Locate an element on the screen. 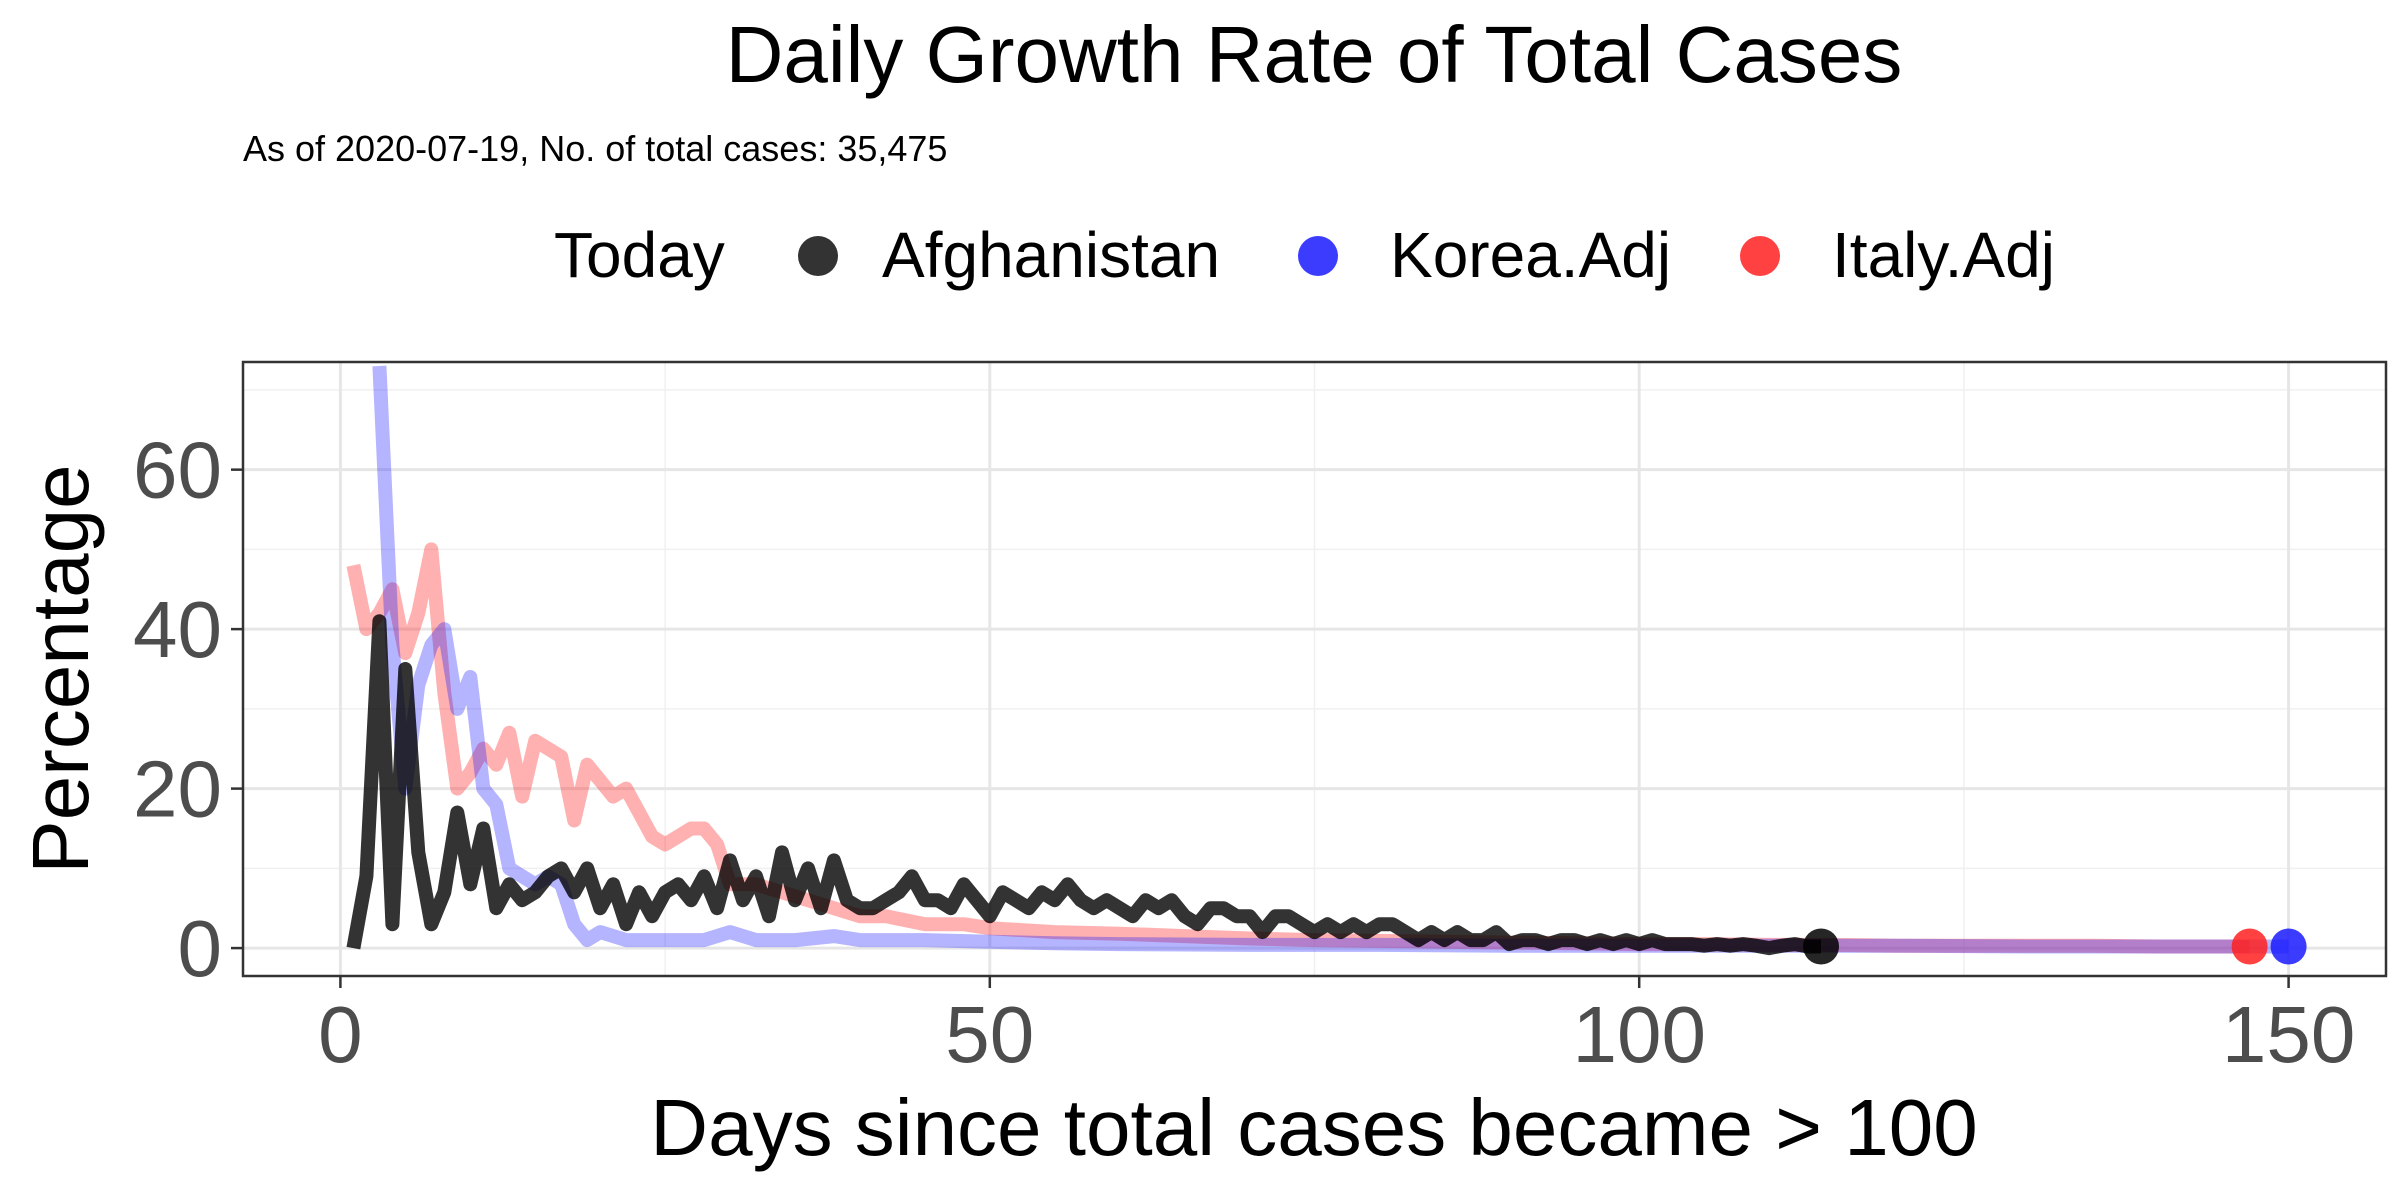 This screenshot has height=1200, width=2400. legend-label-italy: Italy.Adj is located at coordinates (1943, 255).